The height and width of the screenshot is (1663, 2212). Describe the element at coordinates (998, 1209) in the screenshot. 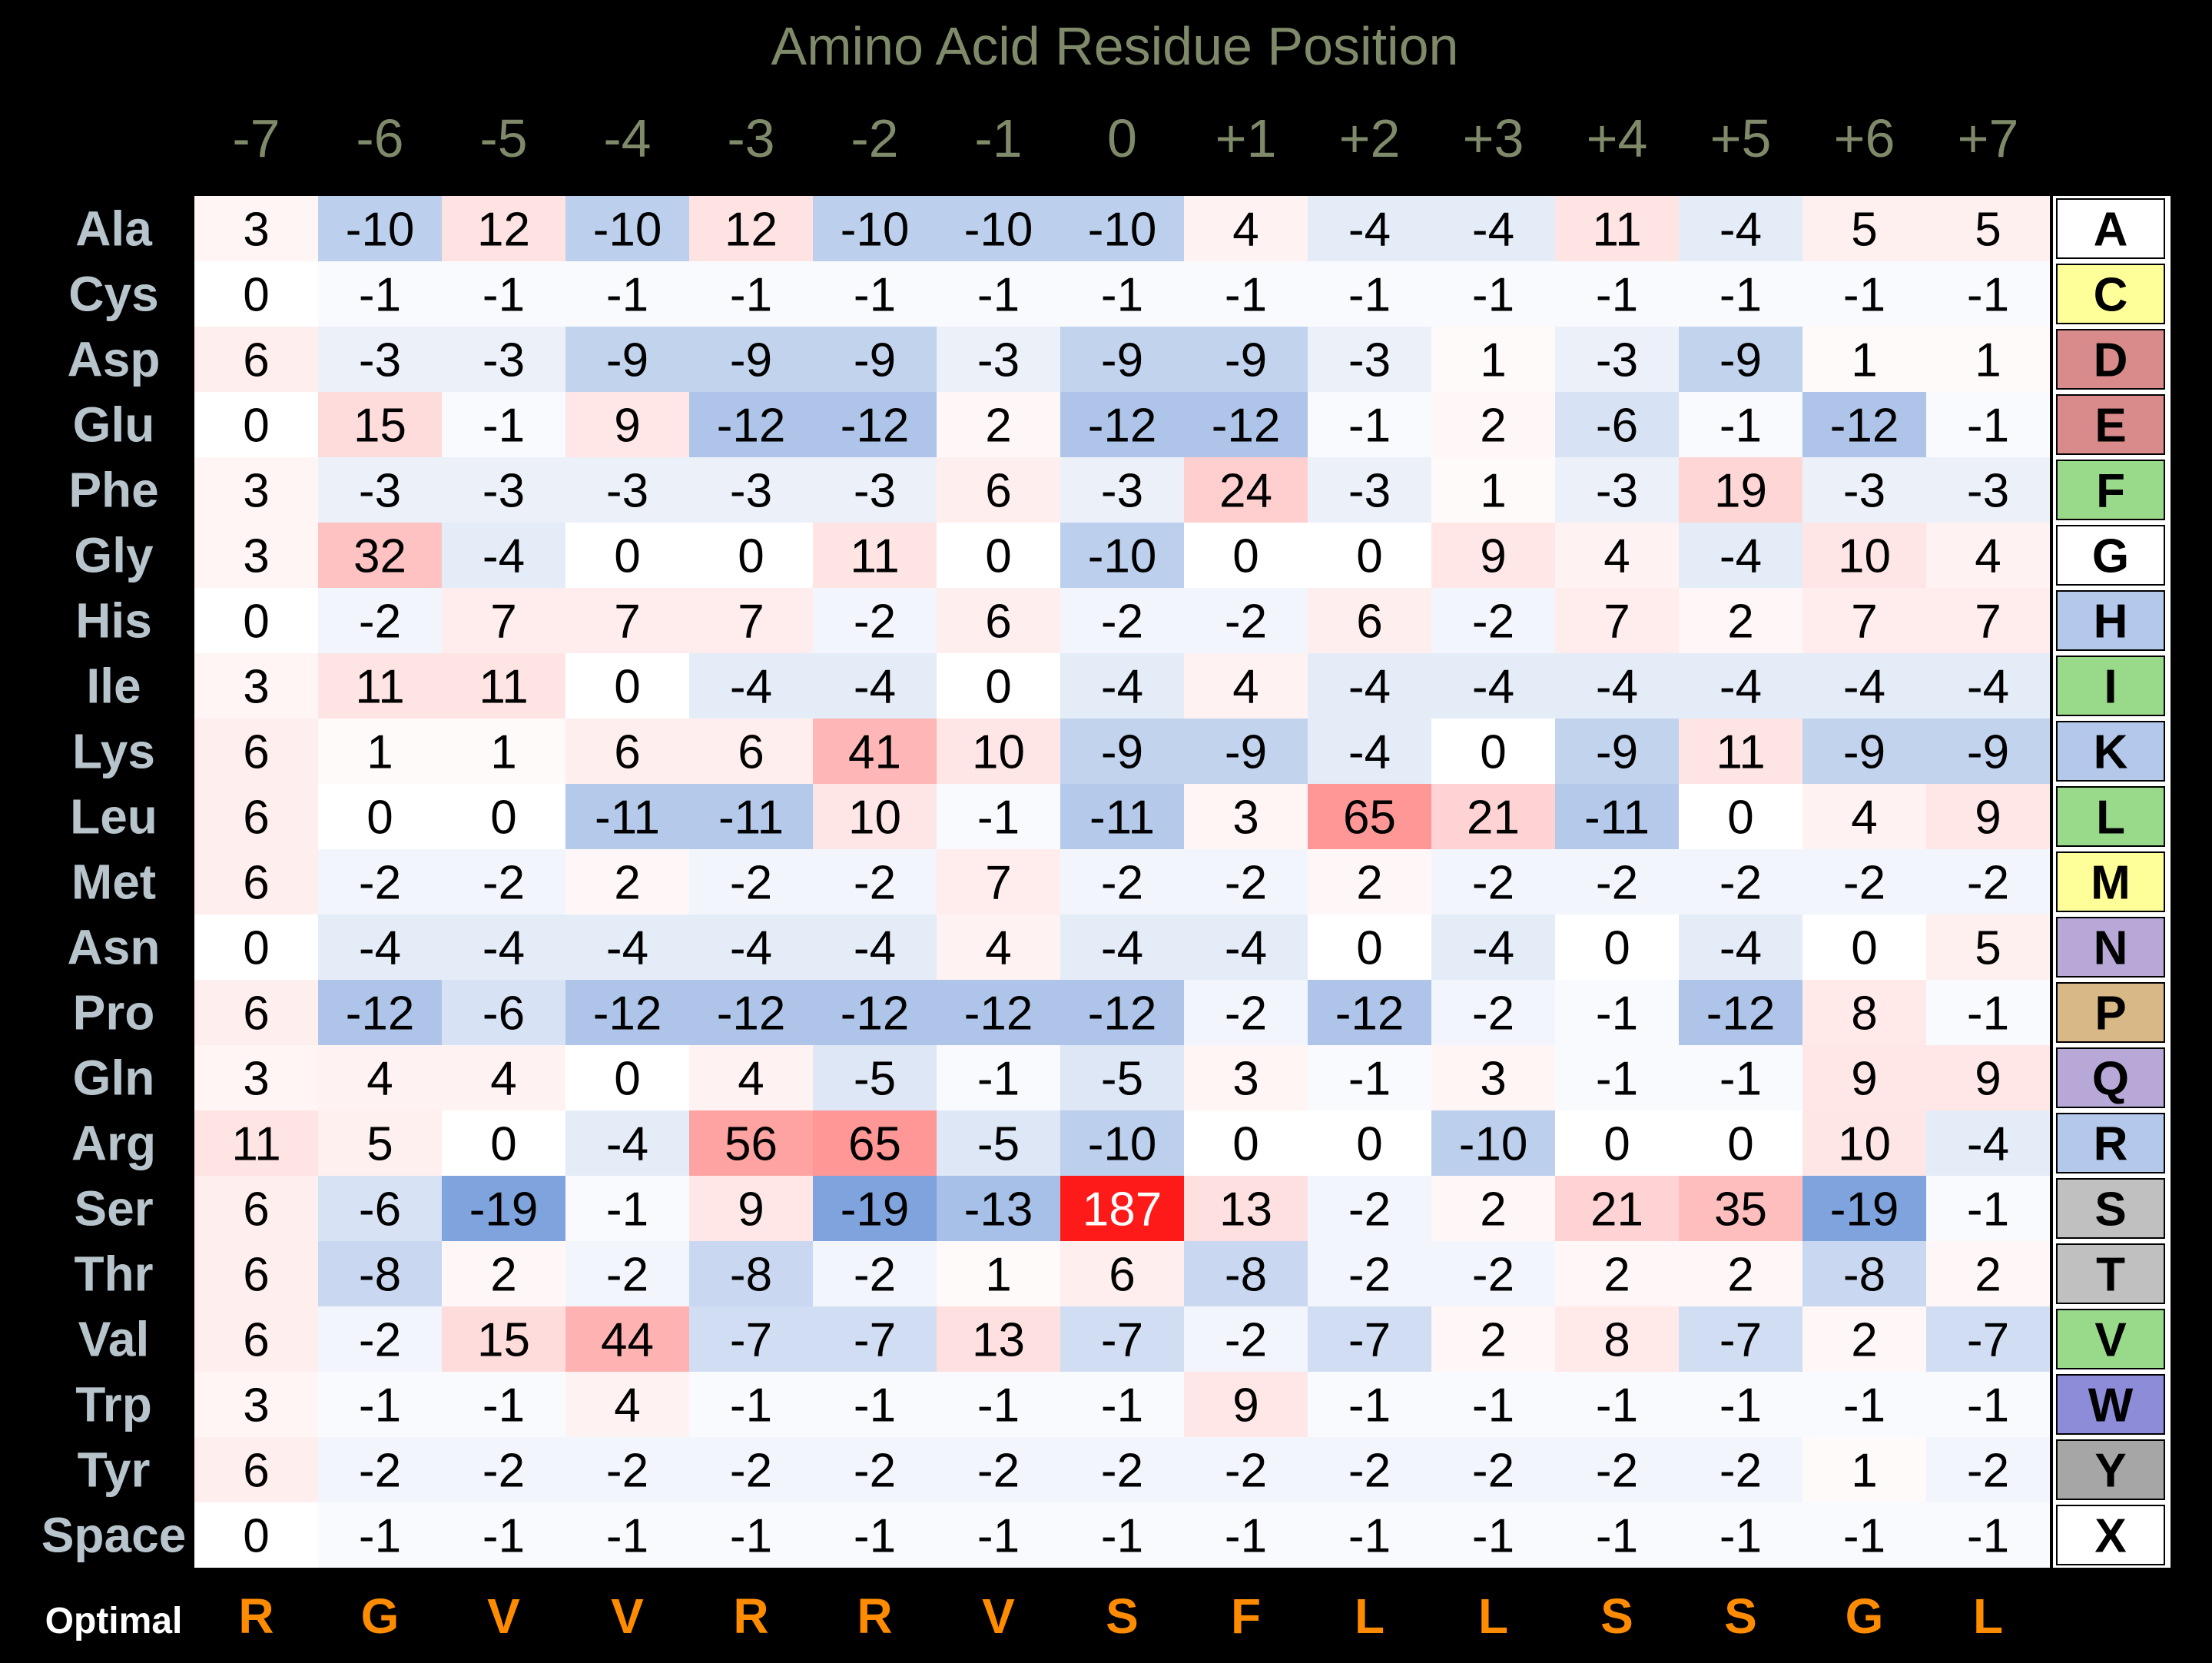

I see `cell-value: -13` at that location.